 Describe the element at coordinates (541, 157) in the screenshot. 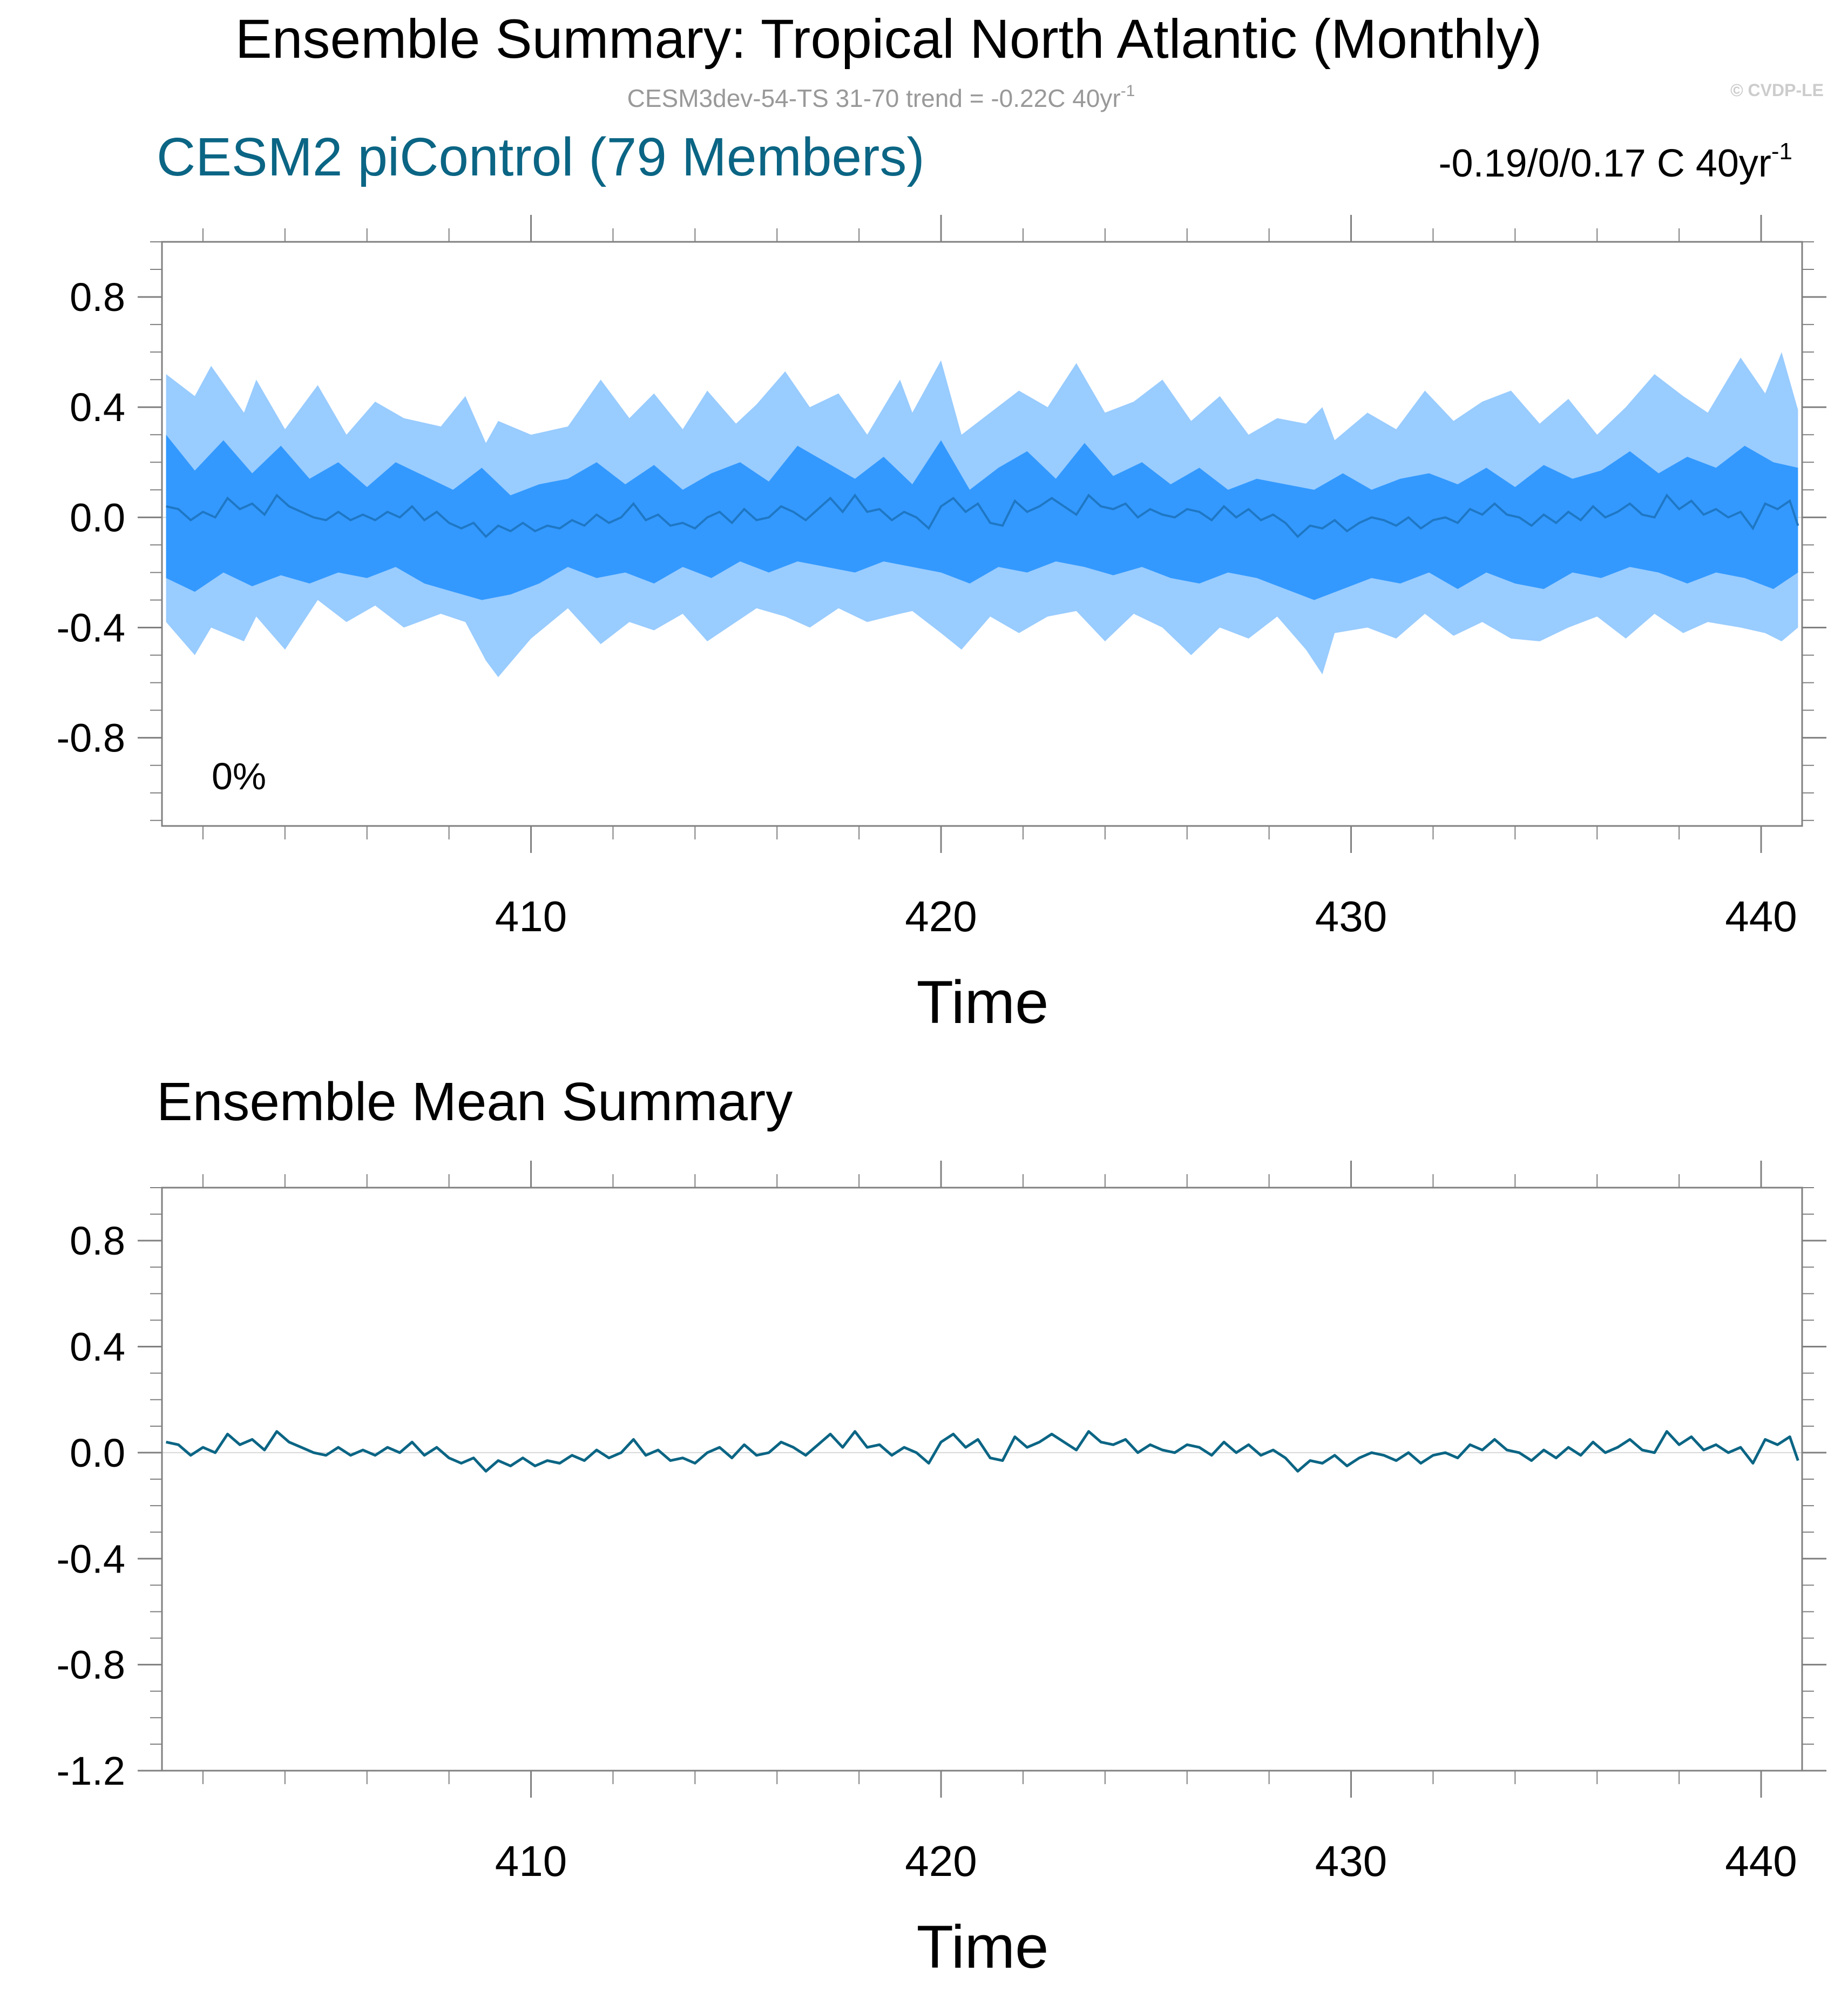

I see `panel1-model-title: CESM2 piControl (79 Members)` at that location.